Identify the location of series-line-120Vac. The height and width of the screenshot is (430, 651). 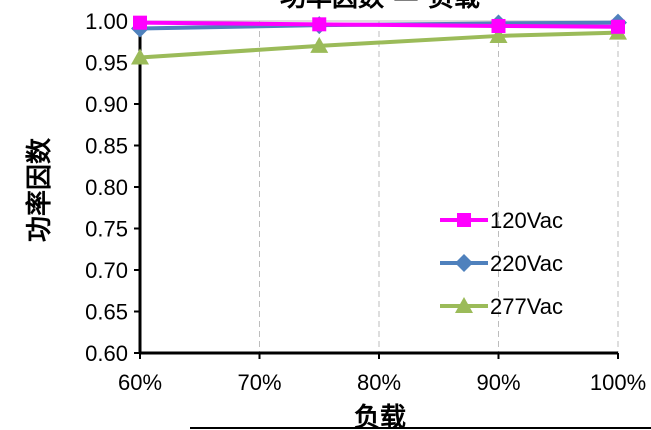
(379, 24).